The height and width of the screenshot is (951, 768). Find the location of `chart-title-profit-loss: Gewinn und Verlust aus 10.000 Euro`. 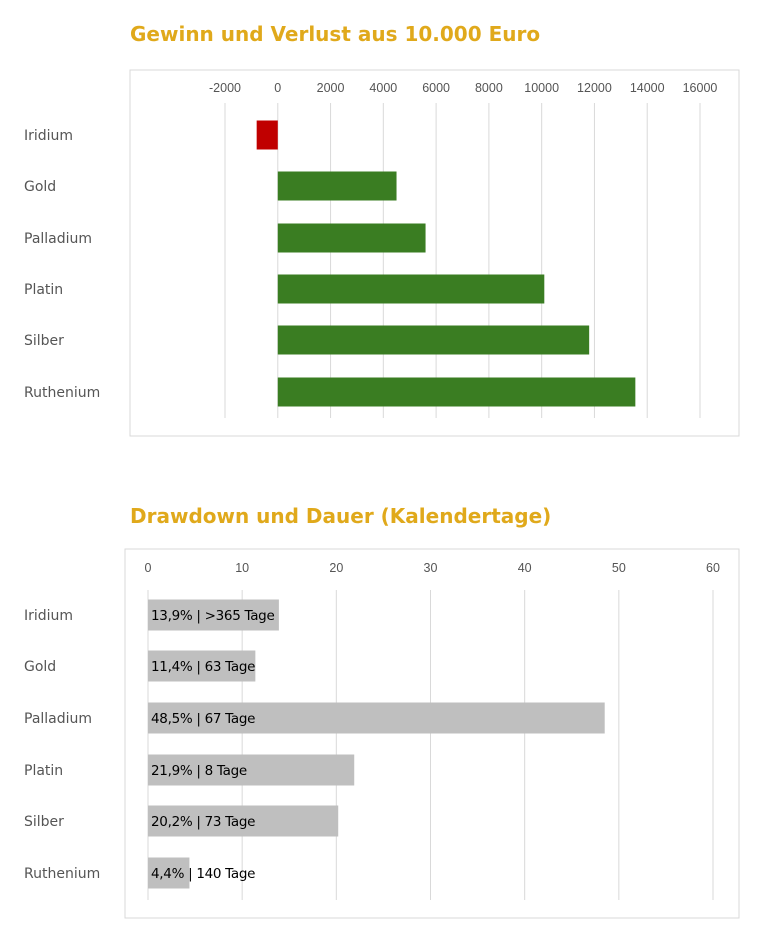

chart-title-profit-loss: Gewinn und Verlust aus 10.000 Euro is located at coordinates (335, 34).